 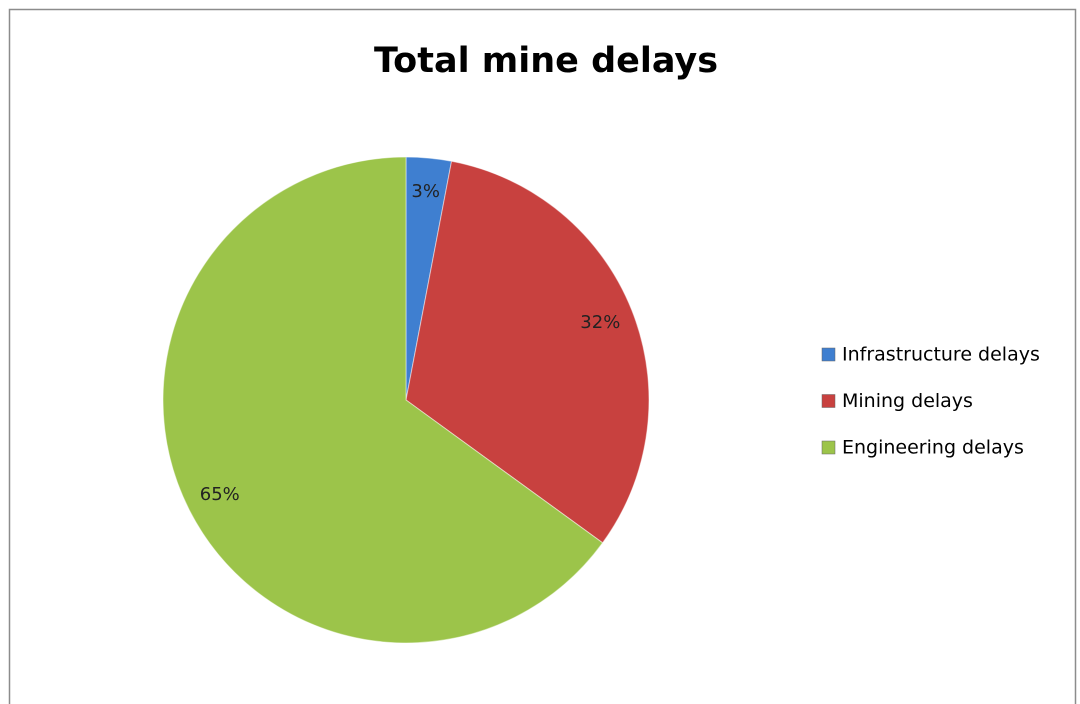 I want to click on legend-label: Infrastructure delays, so click(x=941, y=355).